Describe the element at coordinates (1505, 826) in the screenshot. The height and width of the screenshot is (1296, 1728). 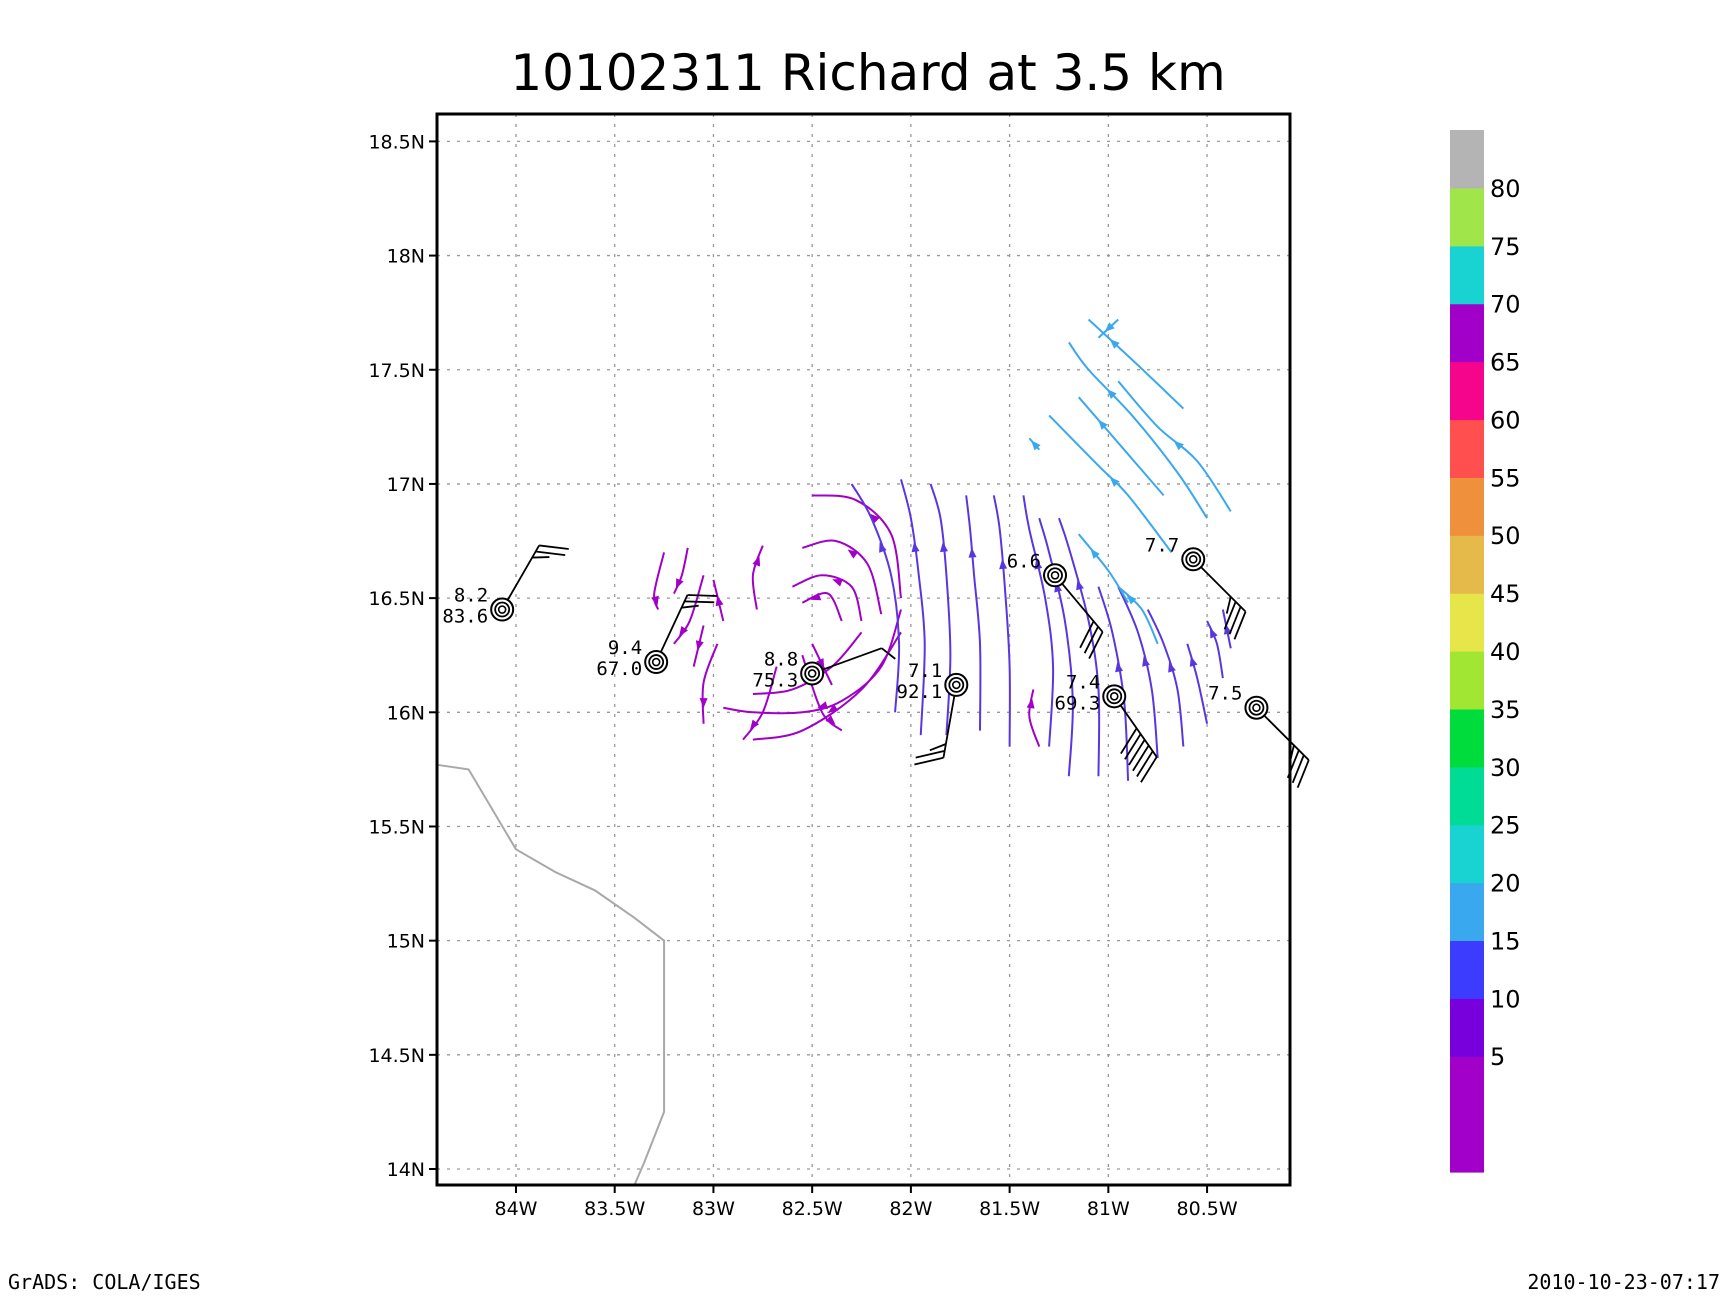
I see `colorbar-label: 25` at that location.